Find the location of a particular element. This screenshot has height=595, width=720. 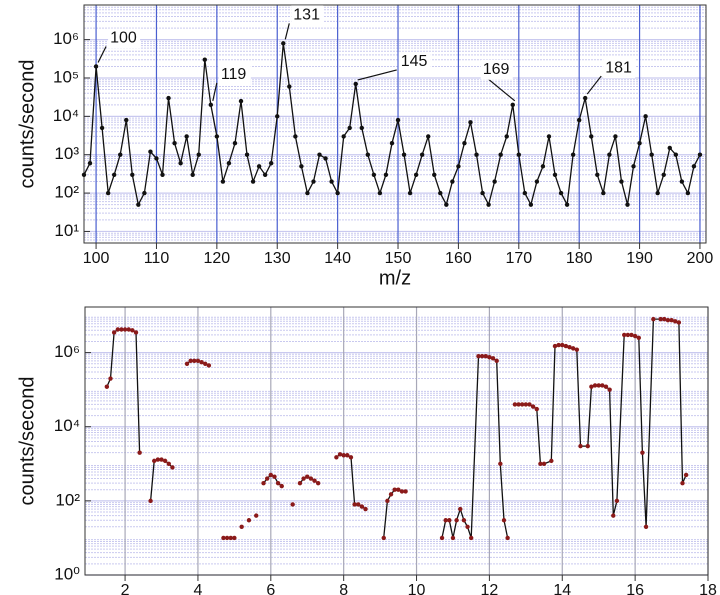

y-tick-label: 10⁴ is located at coordinates (66, 115).